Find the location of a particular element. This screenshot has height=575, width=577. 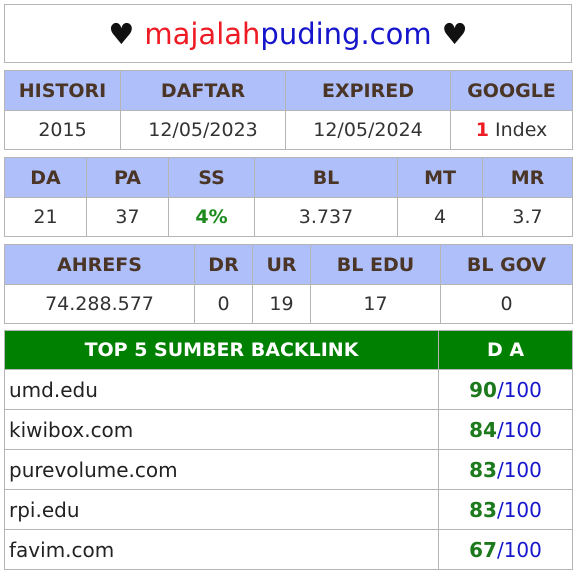

backlink-site: kiwibox.com is located at coordinates (221, 429).